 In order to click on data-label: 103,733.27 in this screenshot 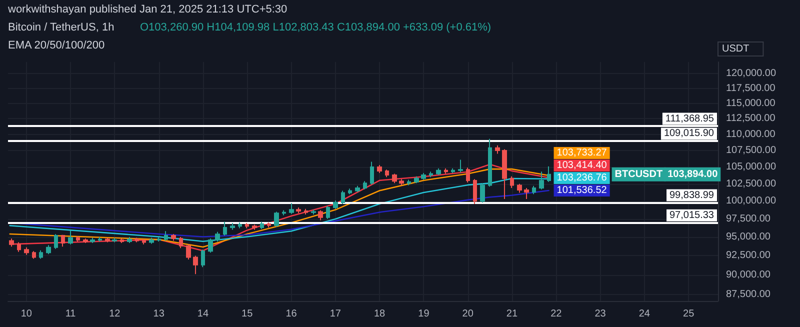, I will do `click(582, 152)`.